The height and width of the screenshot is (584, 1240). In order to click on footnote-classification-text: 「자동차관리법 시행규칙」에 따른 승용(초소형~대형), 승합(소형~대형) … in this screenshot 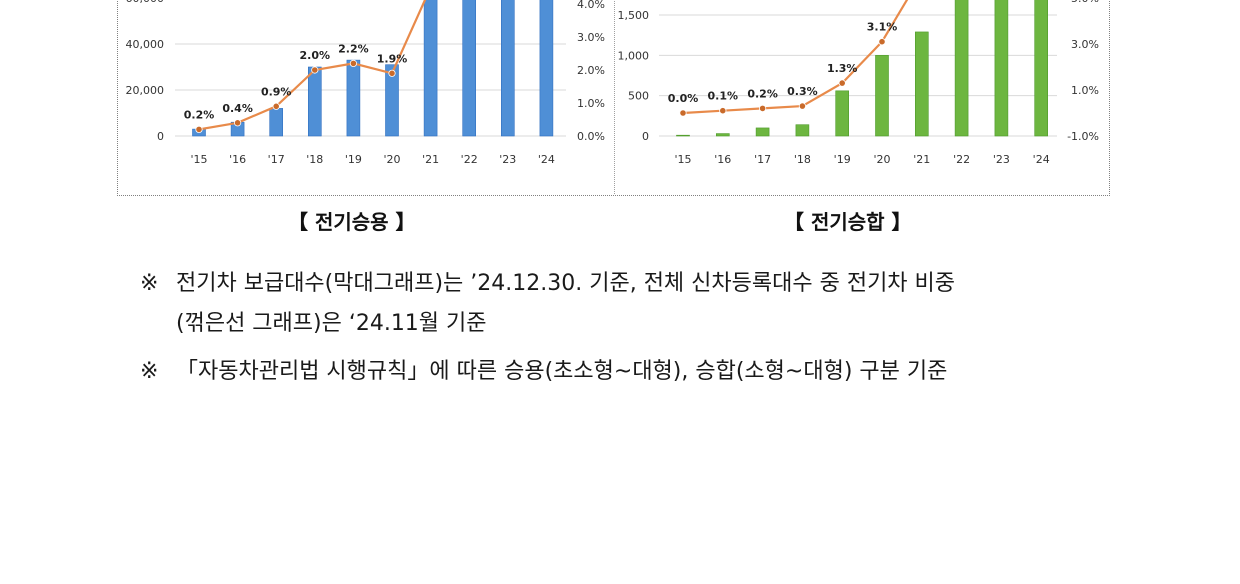, I will do `click(562, 371)`.